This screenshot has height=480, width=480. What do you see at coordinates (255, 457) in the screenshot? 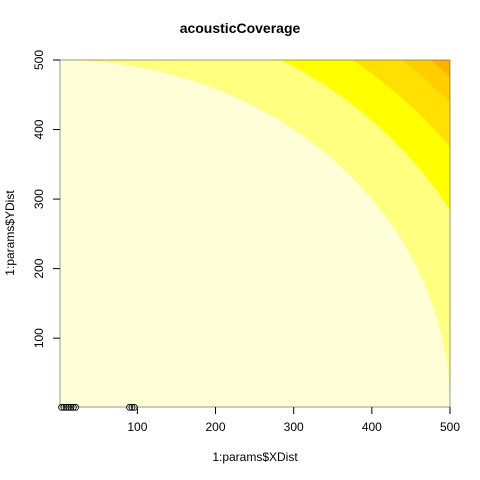
I see `x-axis-label: 1:params$XDist` at bounding box center [255, 457].